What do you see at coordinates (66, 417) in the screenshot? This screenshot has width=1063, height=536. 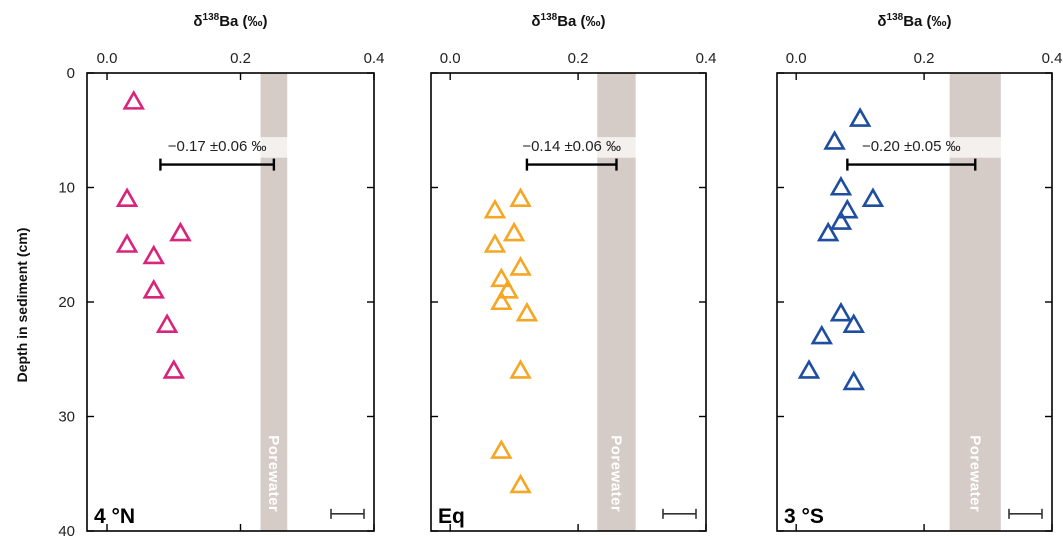 I see `y-tick-label: 30` at bounding box center [66, 417].